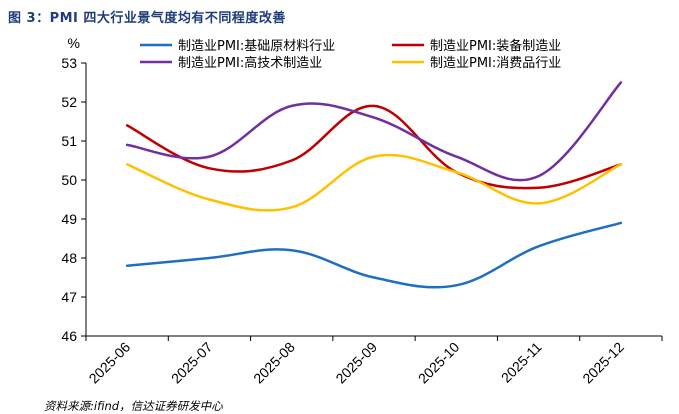 The width and height of the screenshot is (679, 414). Describe the element at coordinates (69, 258) in the screenshot. I see `y-tick-label: 48` at that location.